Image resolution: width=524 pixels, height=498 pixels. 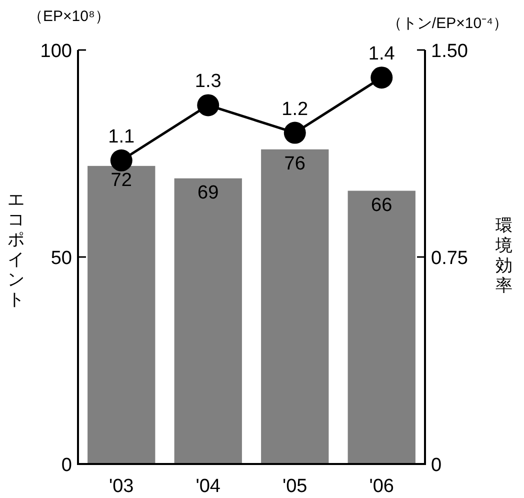 What do you see at coordinates (295, 163) in the screenshot?
I see `data-label: 76` at bounding box center [295, 163].